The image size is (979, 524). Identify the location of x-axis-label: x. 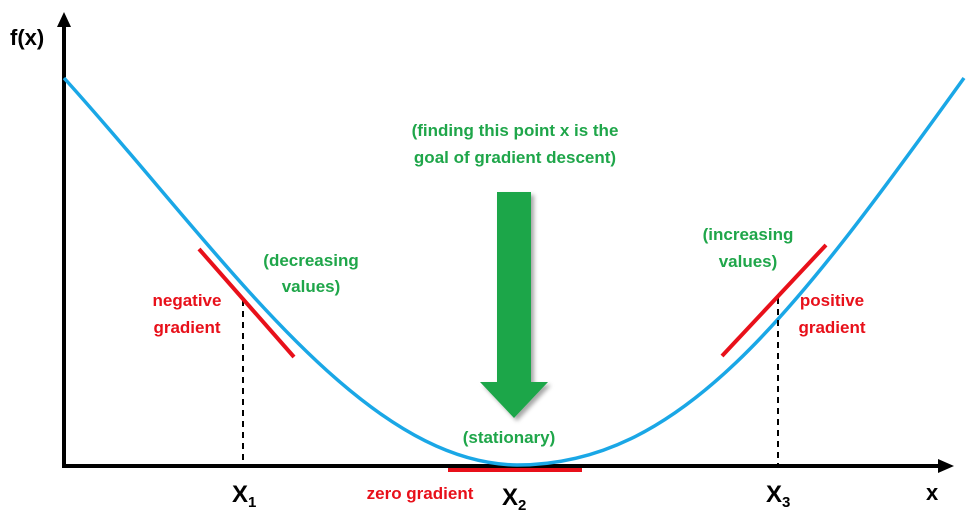
(932, 492).